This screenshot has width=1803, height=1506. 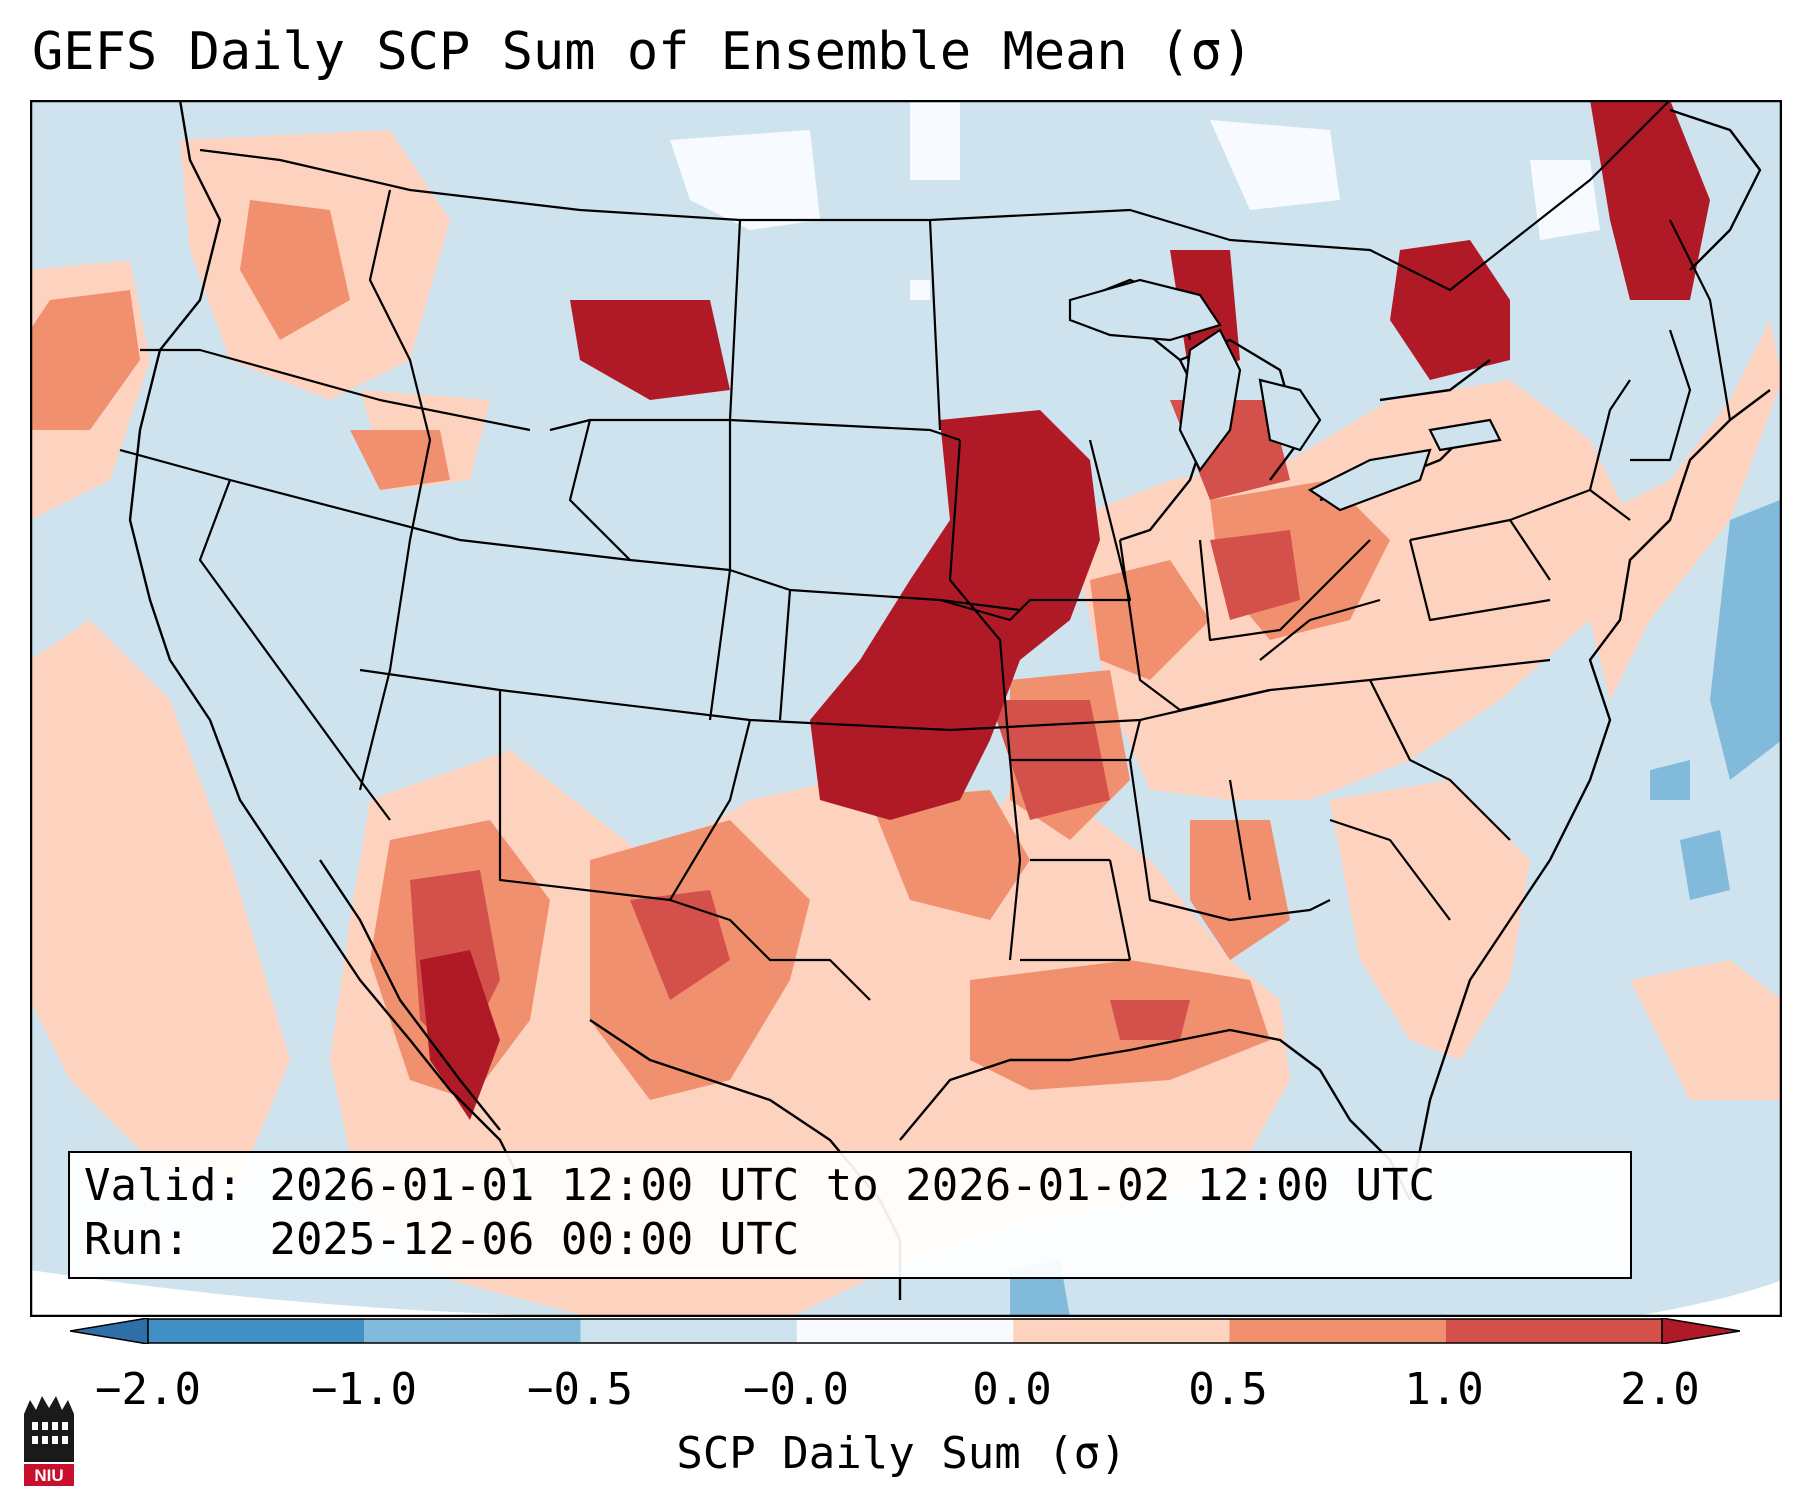 I want to click on colorbar, so click(x=905, y=1331).